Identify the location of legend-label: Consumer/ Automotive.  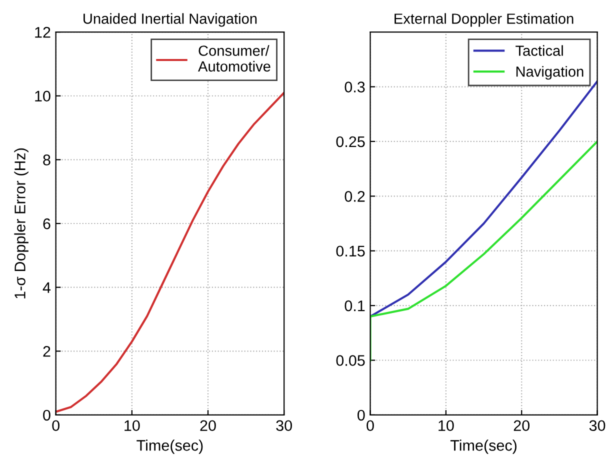
(234, 58).